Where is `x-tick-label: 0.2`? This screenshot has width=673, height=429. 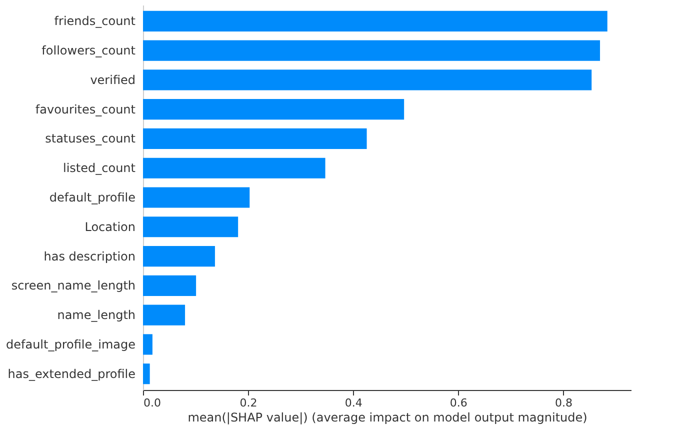 x-tick-label: 0.2 is located at coordinates (249, 403).